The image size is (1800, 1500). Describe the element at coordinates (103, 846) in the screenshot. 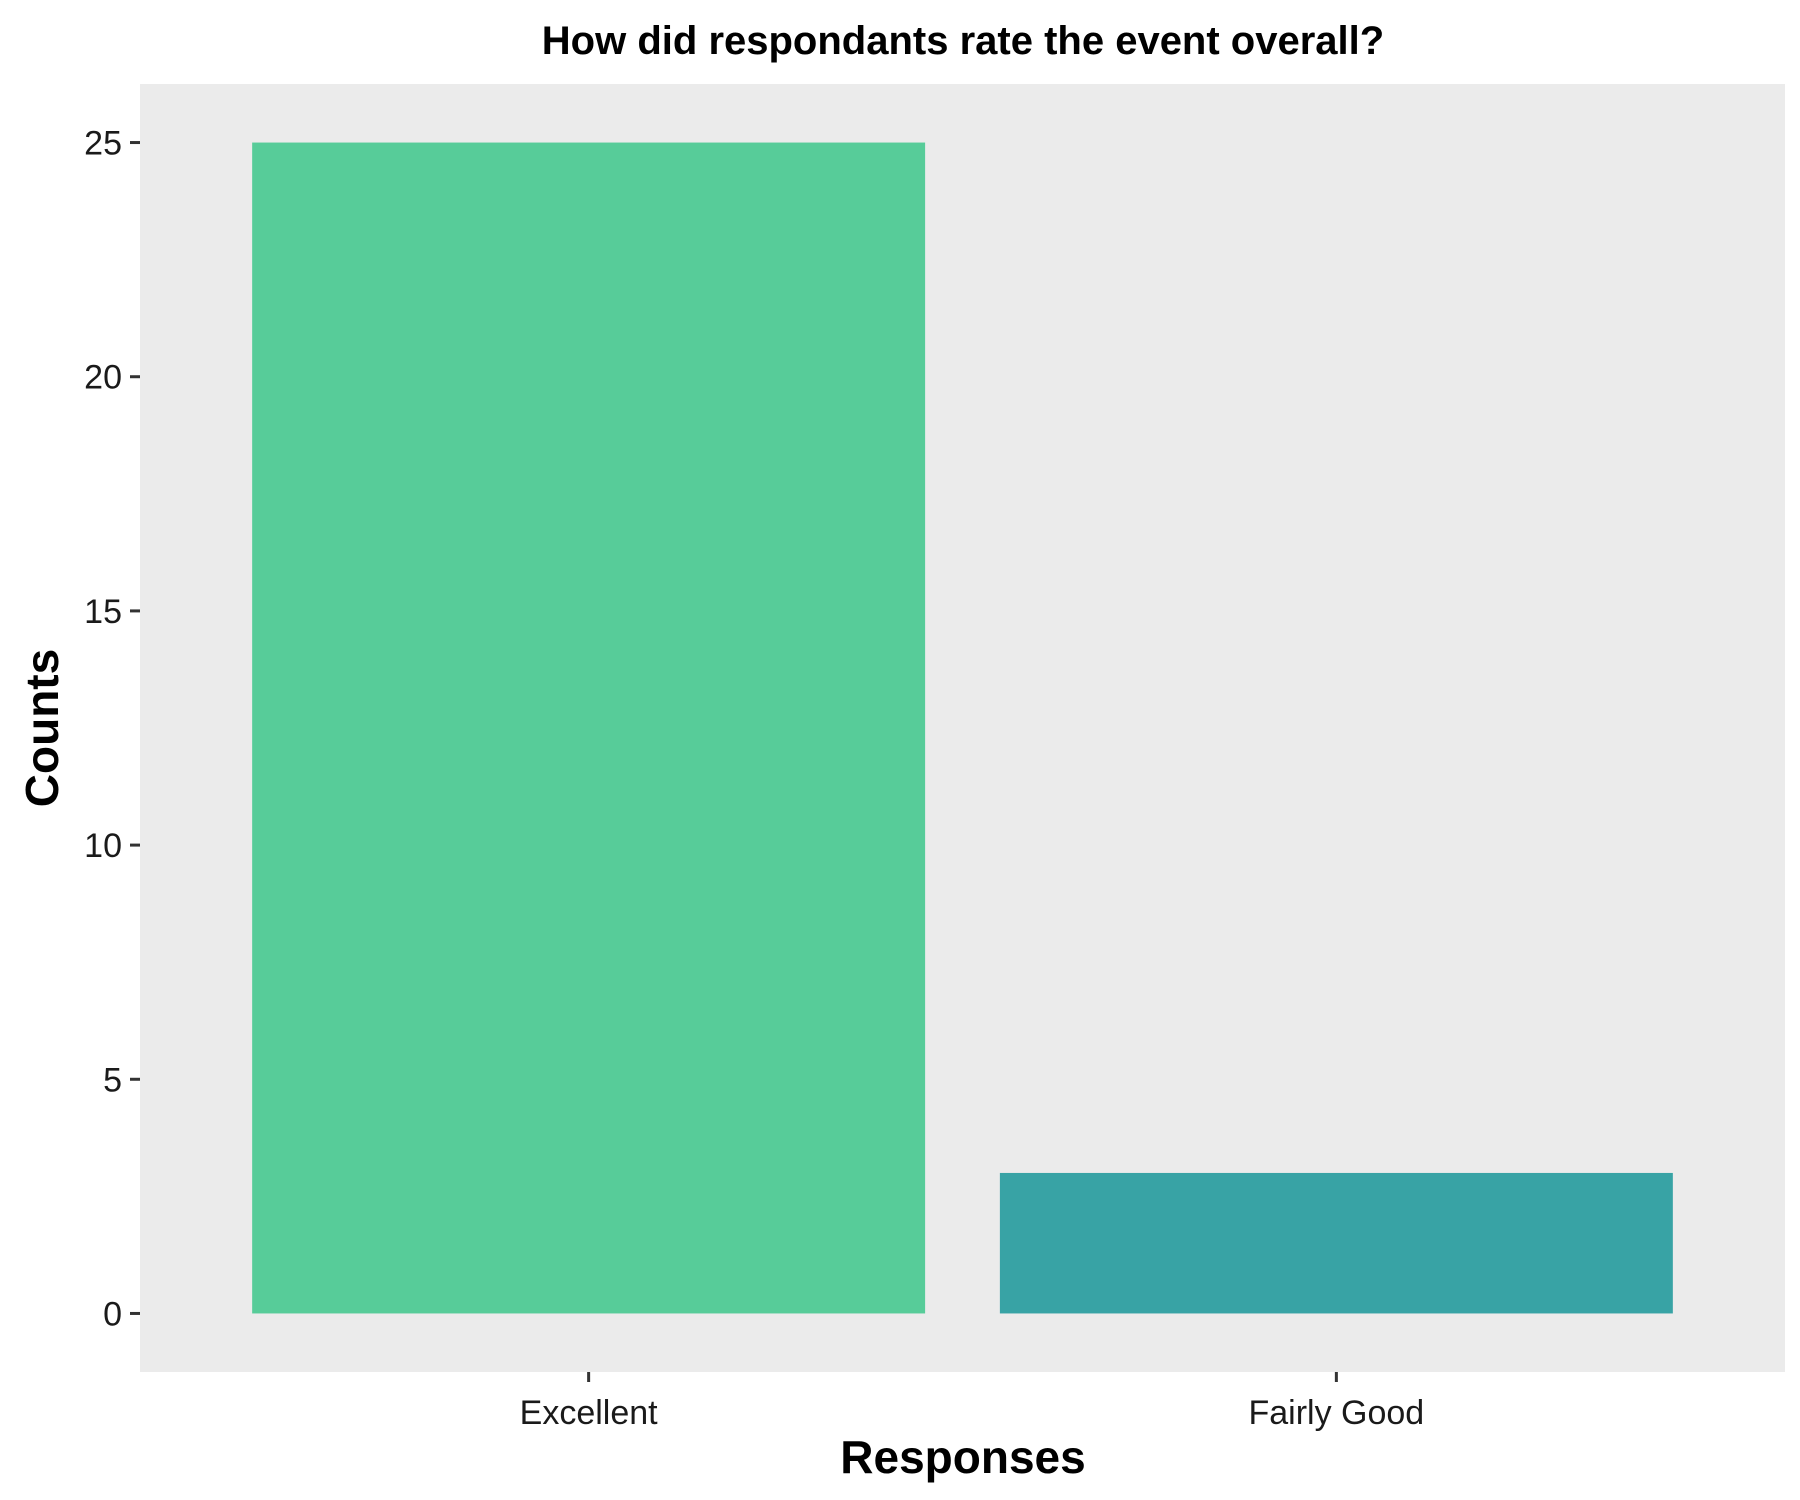

I see `y-tick-label: 10` at that location.